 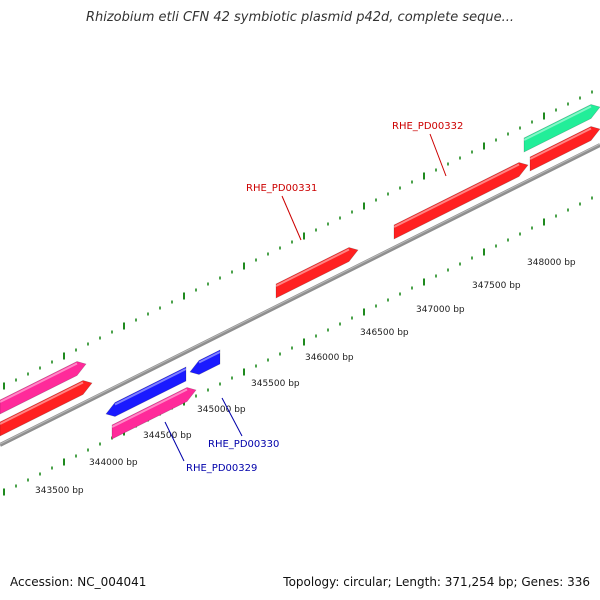 I want to click on gene-label: RHE_PD00329, so click(x=221, y=468).